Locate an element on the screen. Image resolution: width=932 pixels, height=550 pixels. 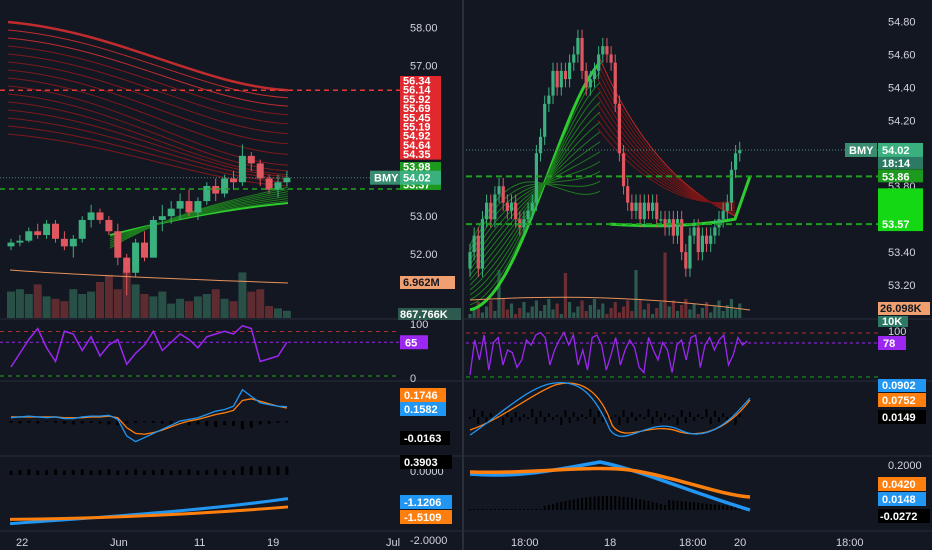
macd-value-text: 0.0752 is located at coordinates (899, 401).